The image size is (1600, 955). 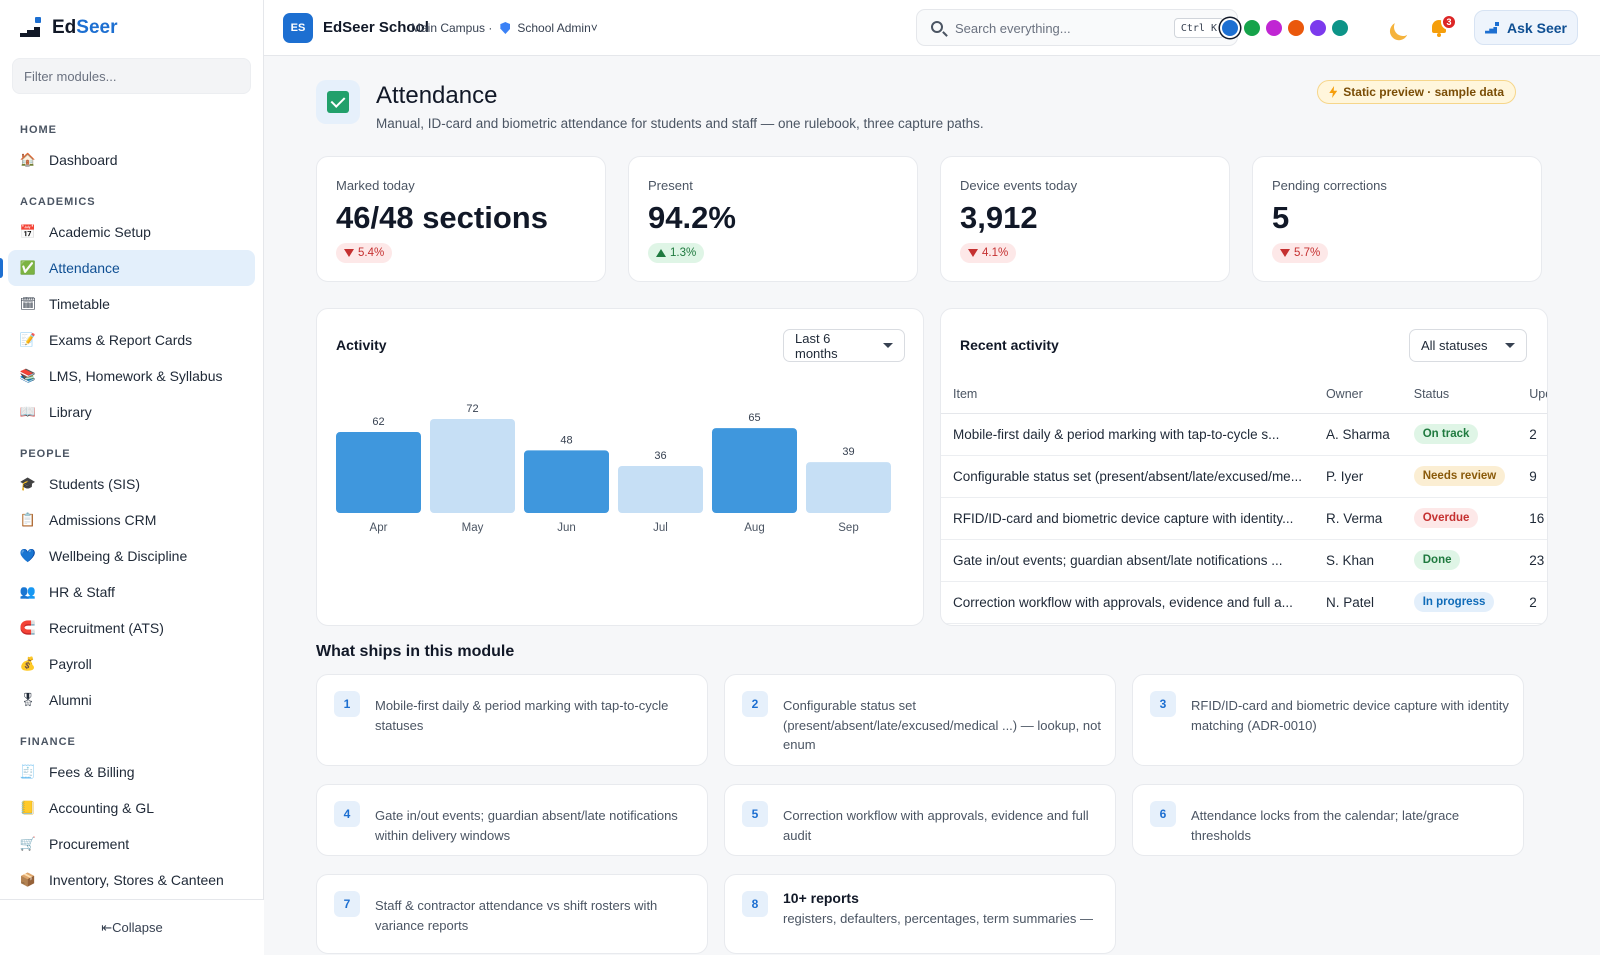 I want to click on sidebar-item-fees: 🧾 Fees & Billing, so click(x=131, y=772).